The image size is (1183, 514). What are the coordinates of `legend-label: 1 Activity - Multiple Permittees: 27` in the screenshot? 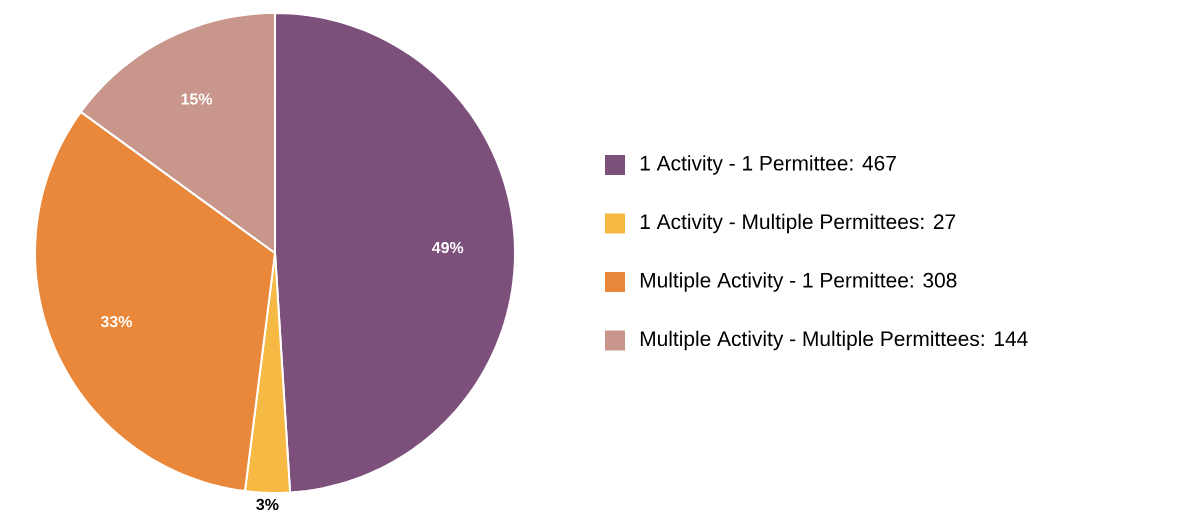 It's located at (798, 223).